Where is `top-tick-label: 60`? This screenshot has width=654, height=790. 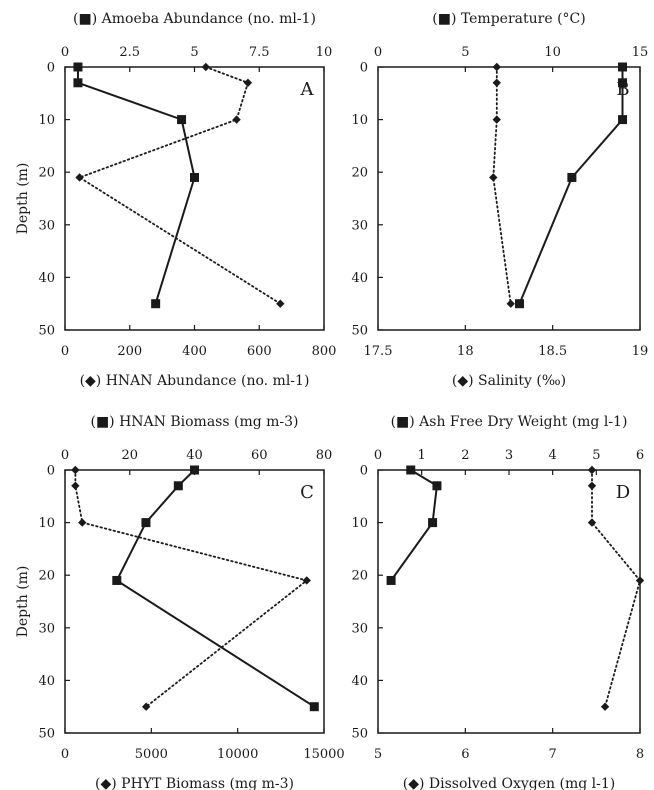 top-tick-label: 60 is located at coordinates (259, 455).